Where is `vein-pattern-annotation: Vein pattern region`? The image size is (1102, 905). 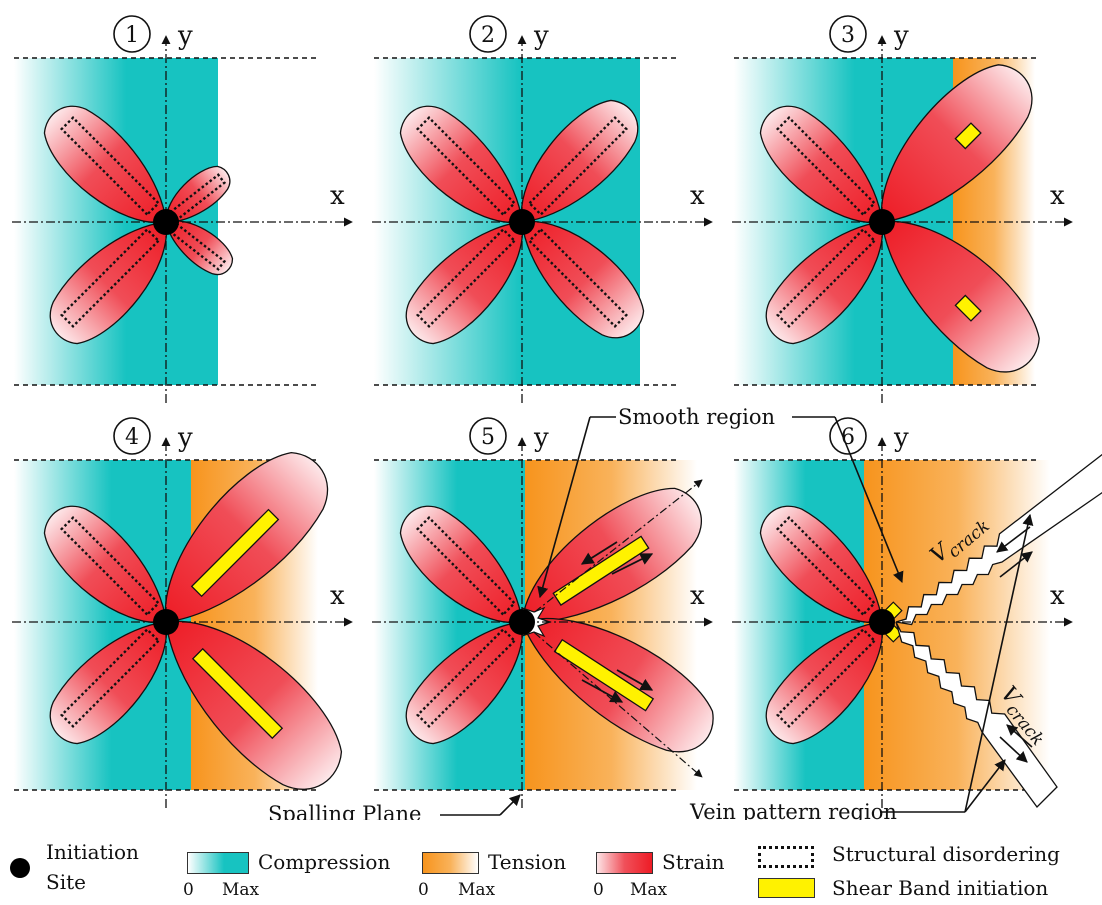 vein-pattern-annotation: Vein pattern region is located at coordinates (861, 666).